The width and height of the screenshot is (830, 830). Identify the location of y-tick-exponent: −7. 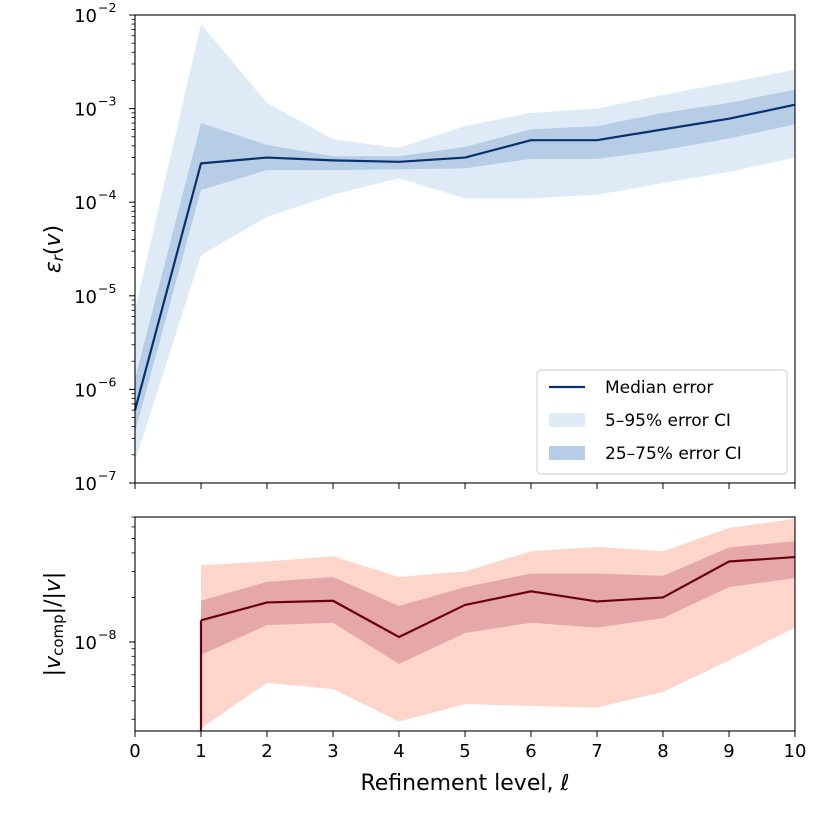
(107, 475).